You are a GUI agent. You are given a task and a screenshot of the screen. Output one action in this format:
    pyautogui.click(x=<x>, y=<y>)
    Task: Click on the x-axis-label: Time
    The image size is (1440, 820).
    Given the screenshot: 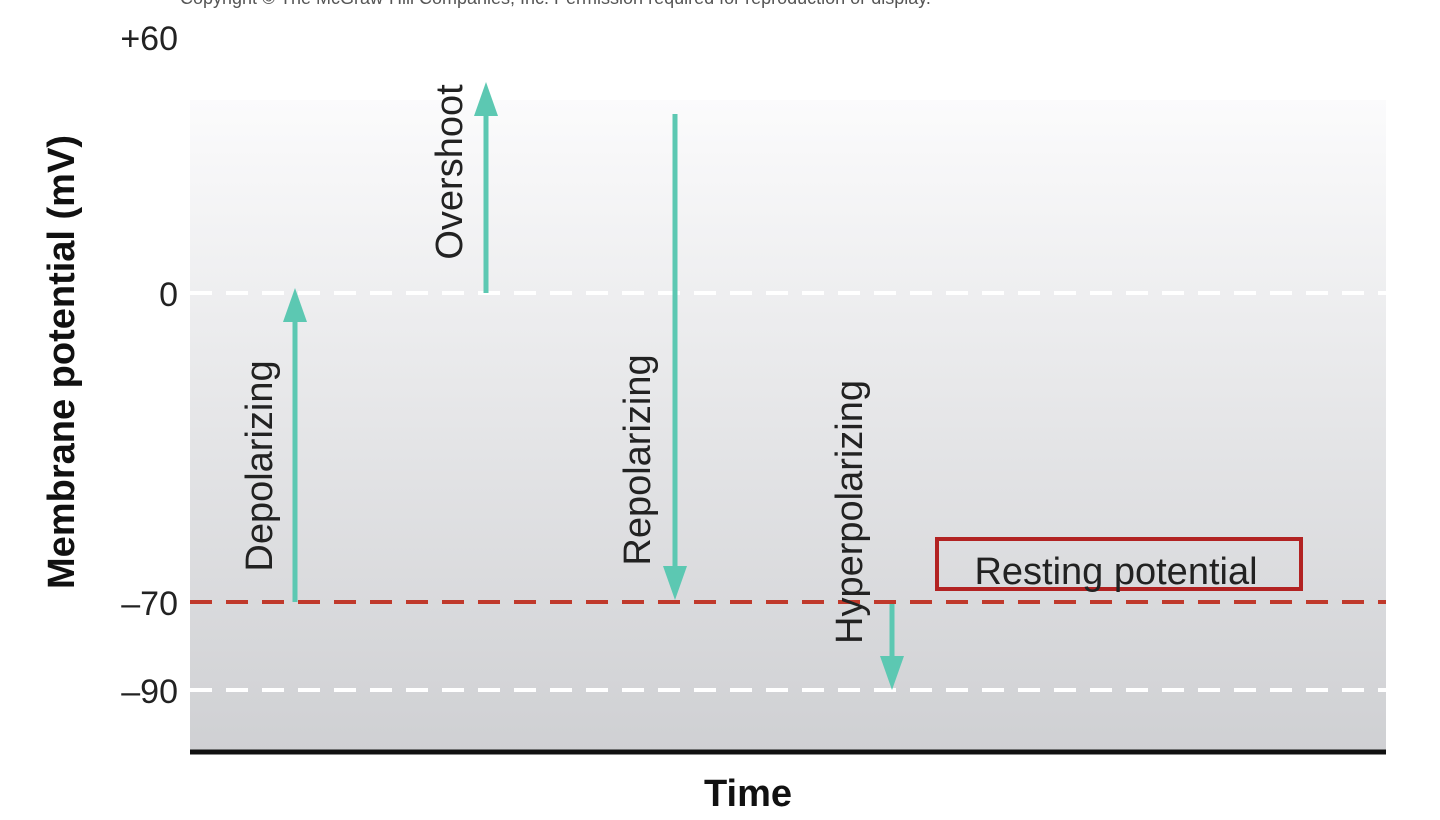 What is the action you would take?
    pyautogui.click(x=748, y=794)
    